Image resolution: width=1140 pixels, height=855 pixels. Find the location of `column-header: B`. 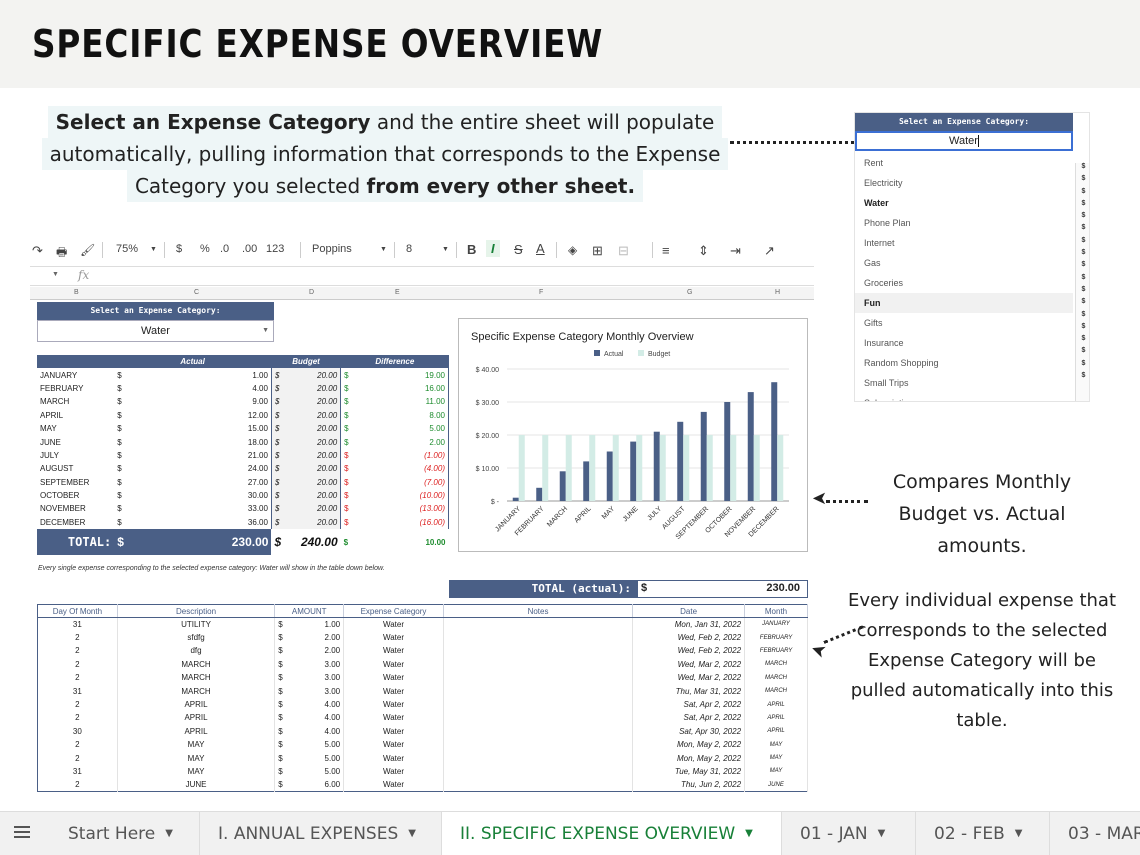

column-header: B is located at coordinates (76, 292).